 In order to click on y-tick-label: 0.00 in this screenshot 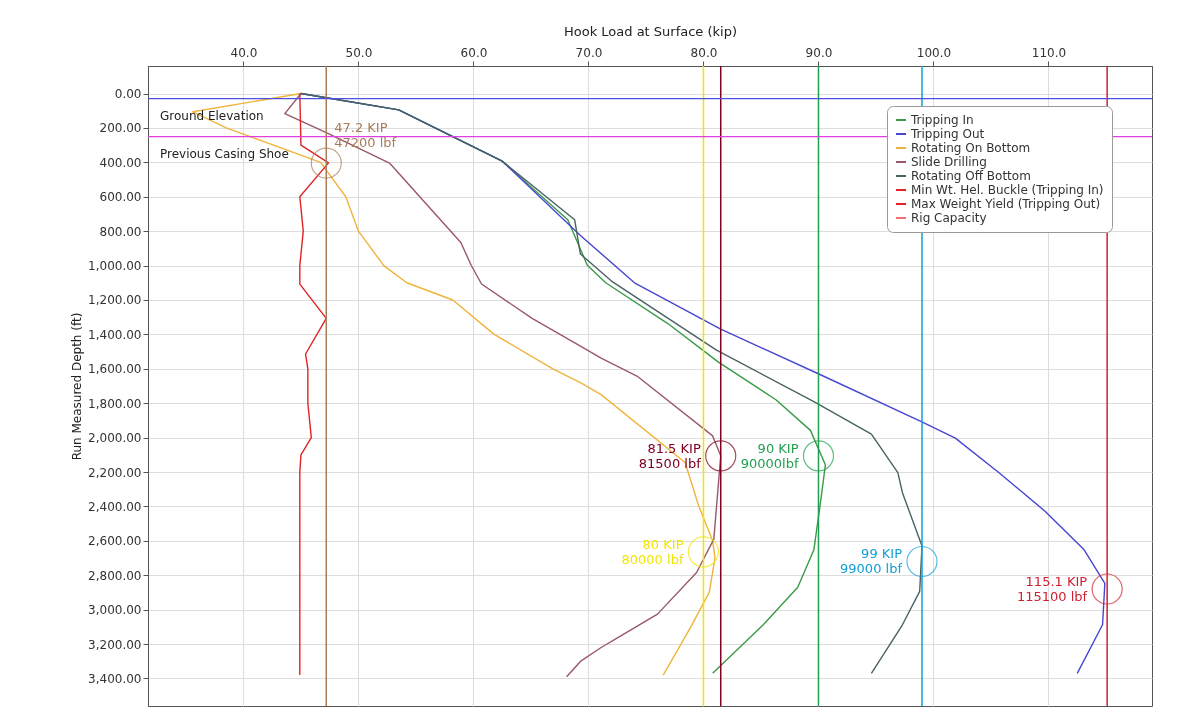, I will do `click(128, 94)`.